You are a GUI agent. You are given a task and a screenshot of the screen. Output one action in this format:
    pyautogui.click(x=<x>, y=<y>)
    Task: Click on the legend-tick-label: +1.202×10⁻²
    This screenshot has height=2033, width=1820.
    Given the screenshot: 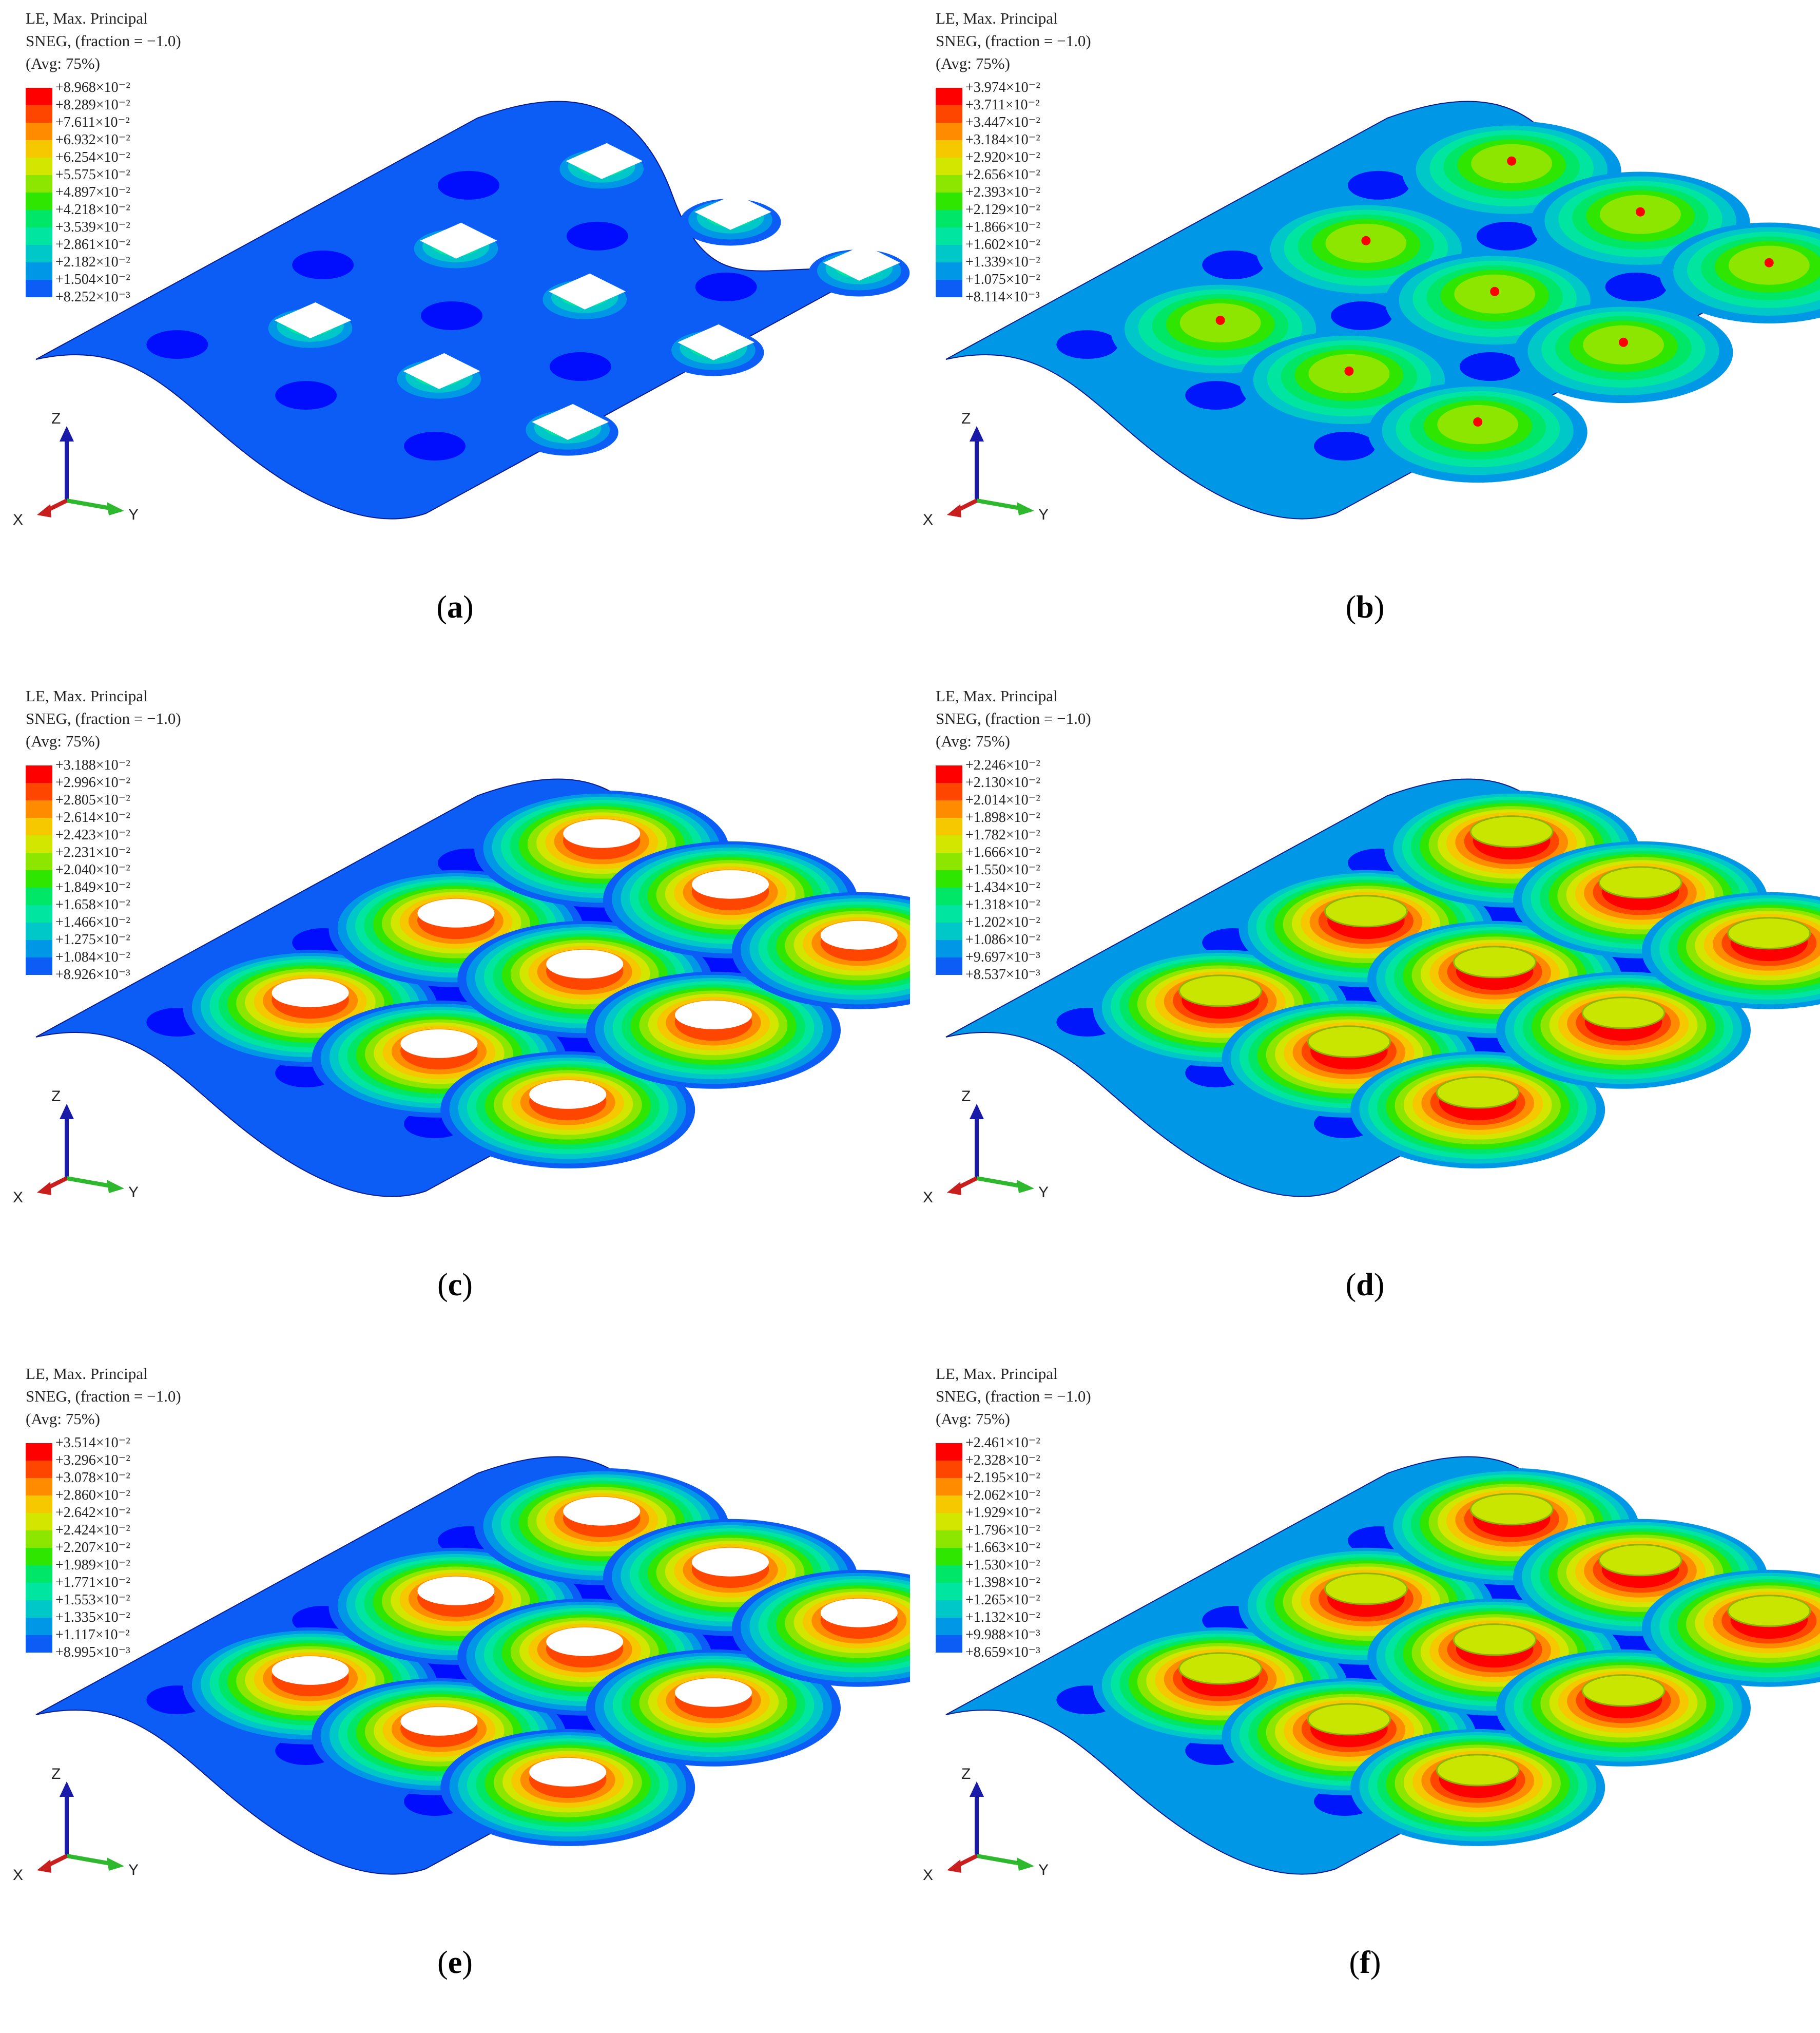 What is the action you would take?
    pyautogui.click(x=1003, y=922)
    